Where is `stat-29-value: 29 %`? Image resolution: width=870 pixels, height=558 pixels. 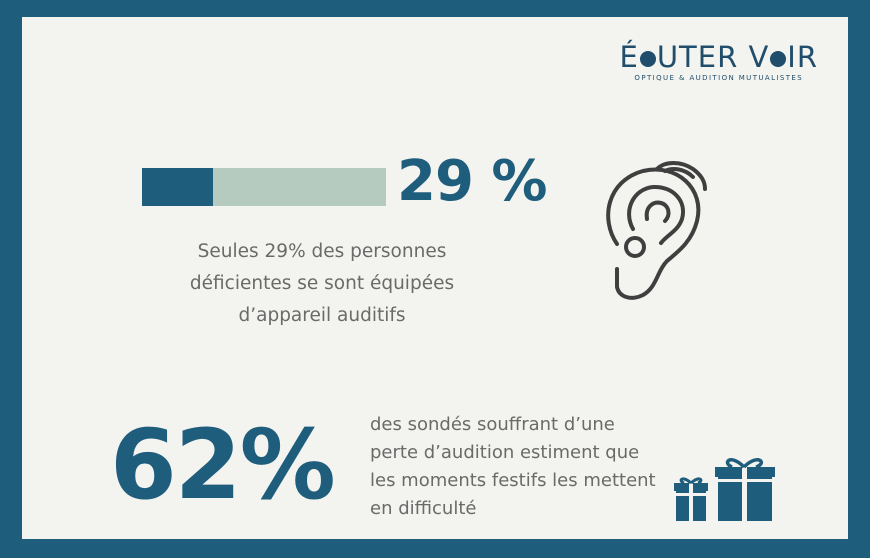 stat-29-value: 29 % is located at coordinates (472, 181).